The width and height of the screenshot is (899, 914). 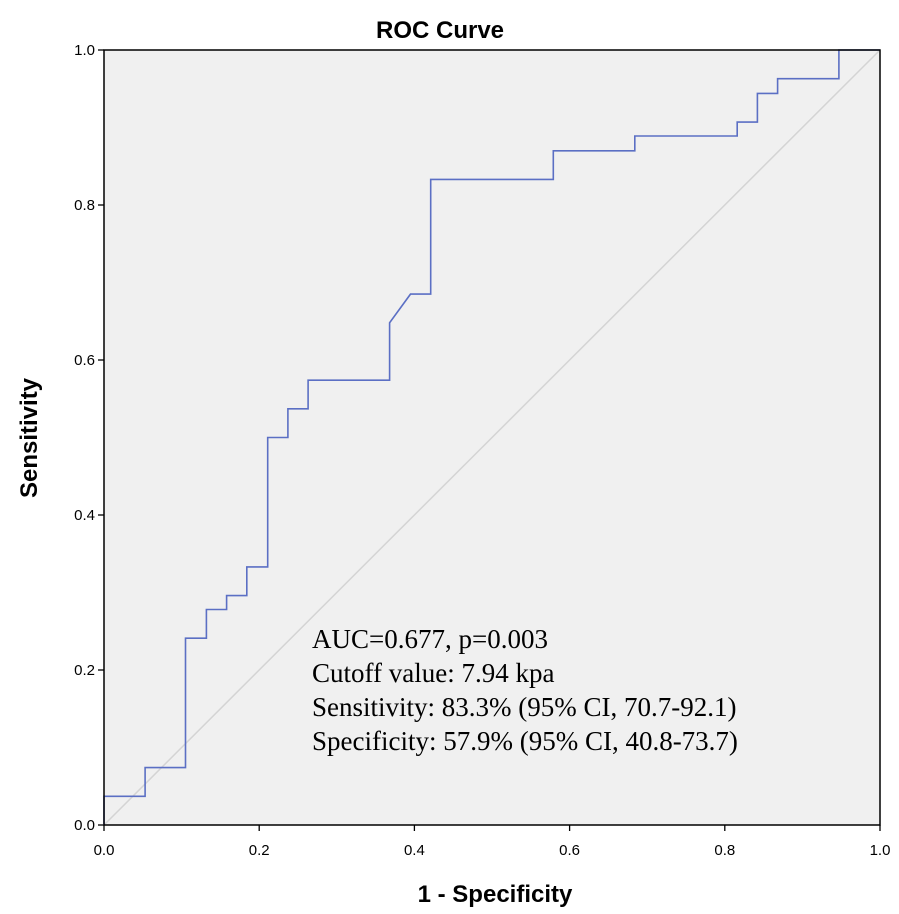 What do you see at coordinates (440, 30) in the screenshot?
I see `chart-title: ROC Curve` at bounding box center [440, 30].